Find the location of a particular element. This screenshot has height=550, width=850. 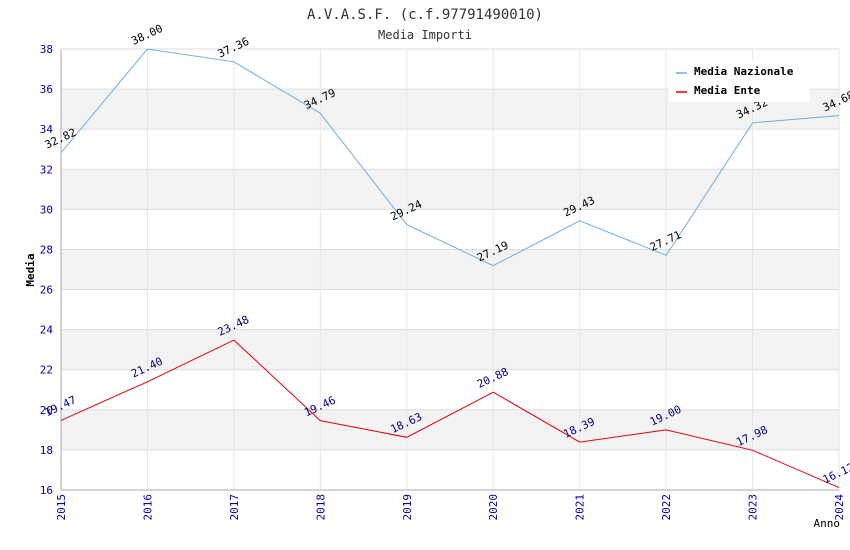

legend-box is located at coordinates (739, 81).